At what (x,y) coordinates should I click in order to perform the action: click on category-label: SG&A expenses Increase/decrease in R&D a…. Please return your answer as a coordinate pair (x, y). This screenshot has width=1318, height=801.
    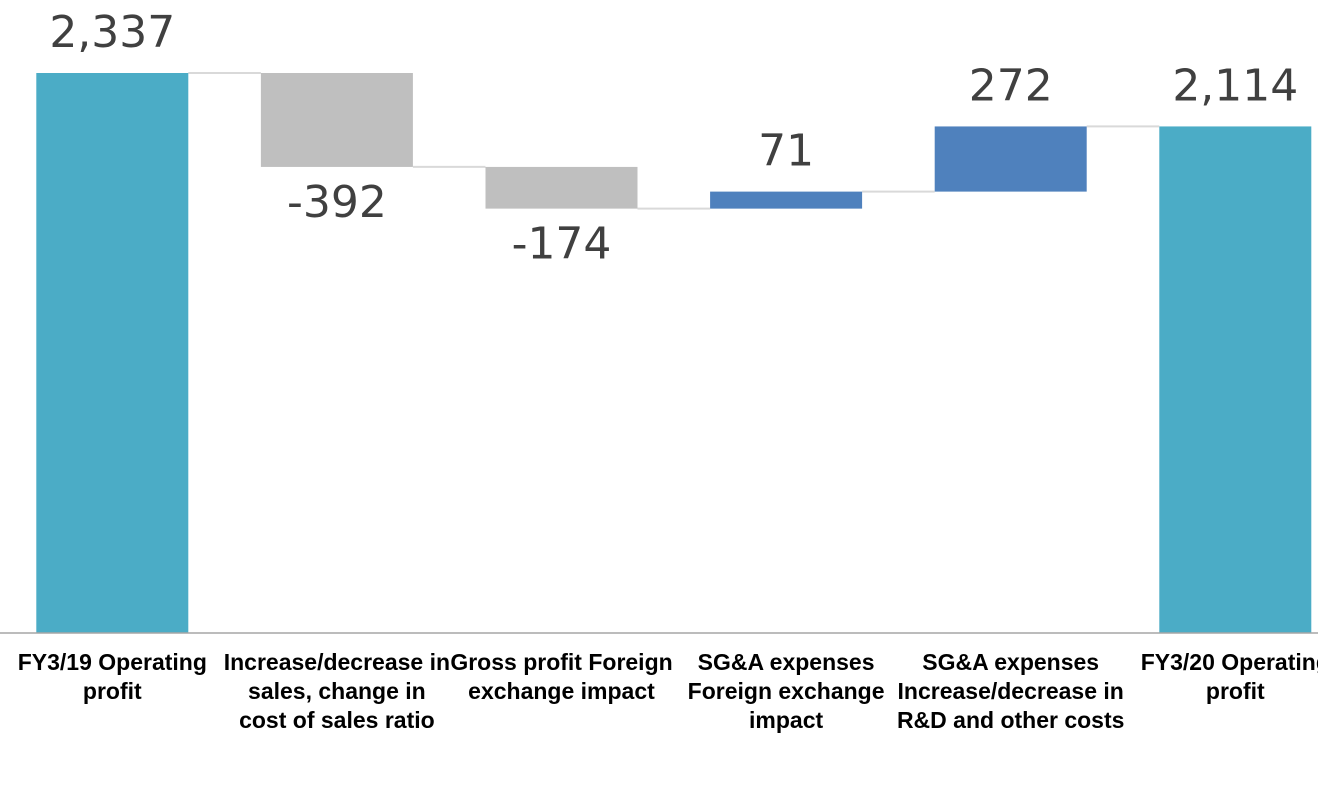
    Looking at the image, I should click on (1010, 691).